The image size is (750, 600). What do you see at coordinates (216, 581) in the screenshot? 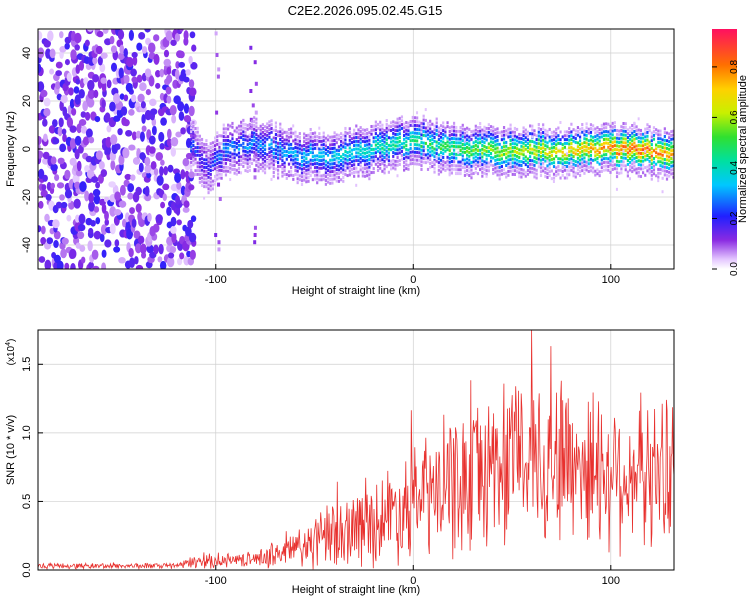
I see `snr-x-tick-label: -100` at bounding box center [216, 581].